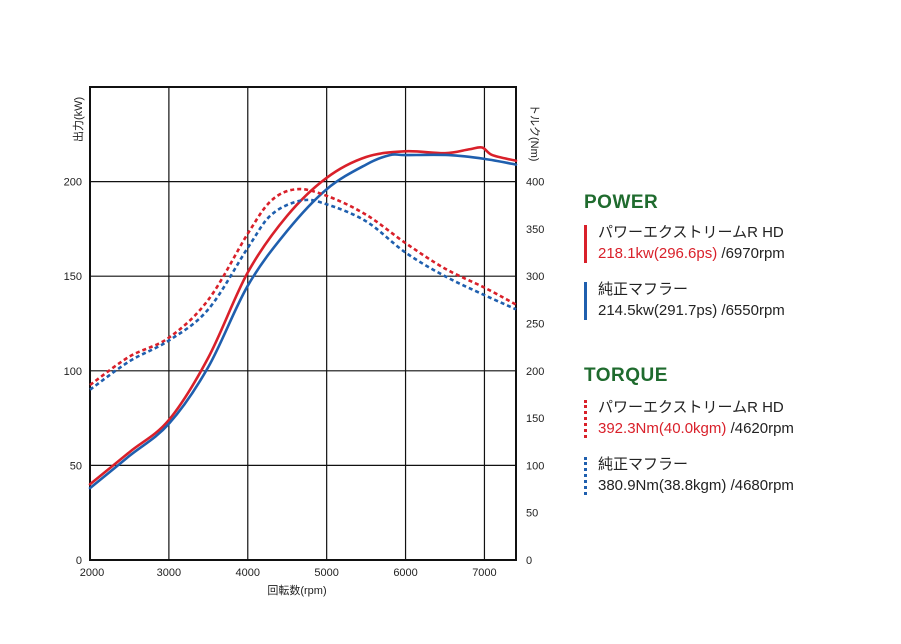 The image size is (901, 644). What do you see at coordinates (534, 132) in the screenshot?
I see `y-axis-right-label: トルク(Nm)` at bounding box center [534, 132].